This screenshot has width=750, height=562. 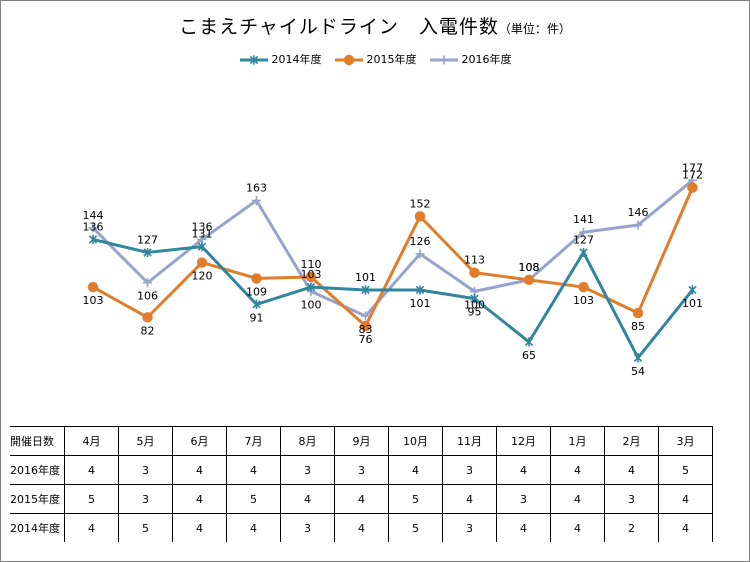 I want to click on data-label-2014年度-9月: 101, so click(x=365, y=277).